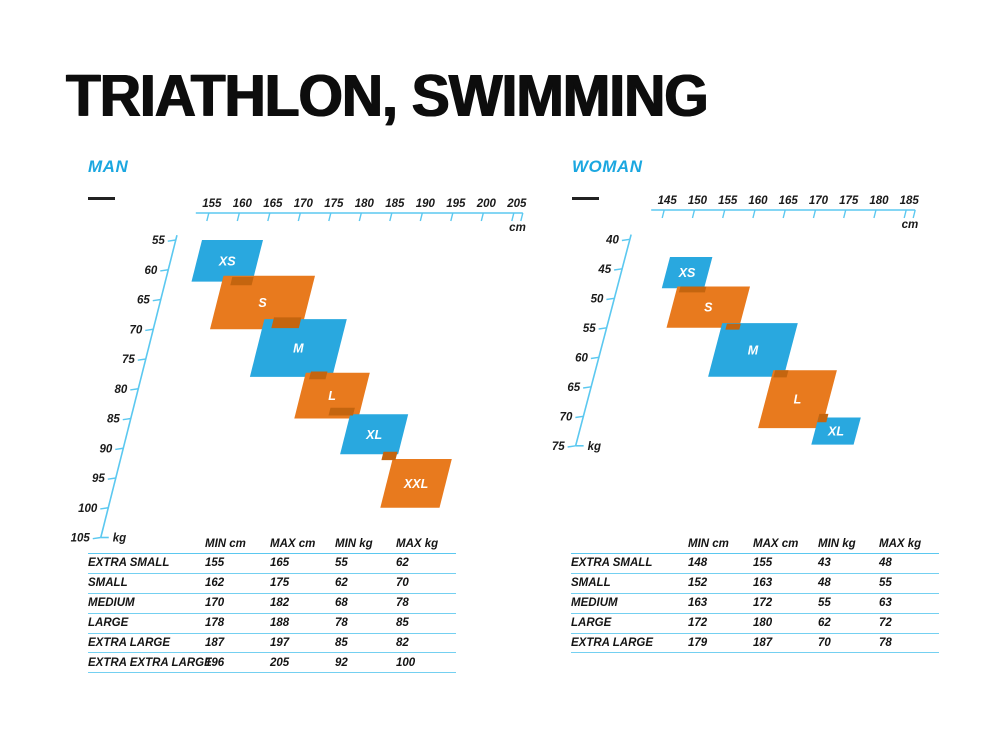 The width and height of the screenshot is (1000, 750). What do you see at coordinates (215, 583) in the screenshot?
I see `man-size-value: 162` at bounding box center [215, 583].